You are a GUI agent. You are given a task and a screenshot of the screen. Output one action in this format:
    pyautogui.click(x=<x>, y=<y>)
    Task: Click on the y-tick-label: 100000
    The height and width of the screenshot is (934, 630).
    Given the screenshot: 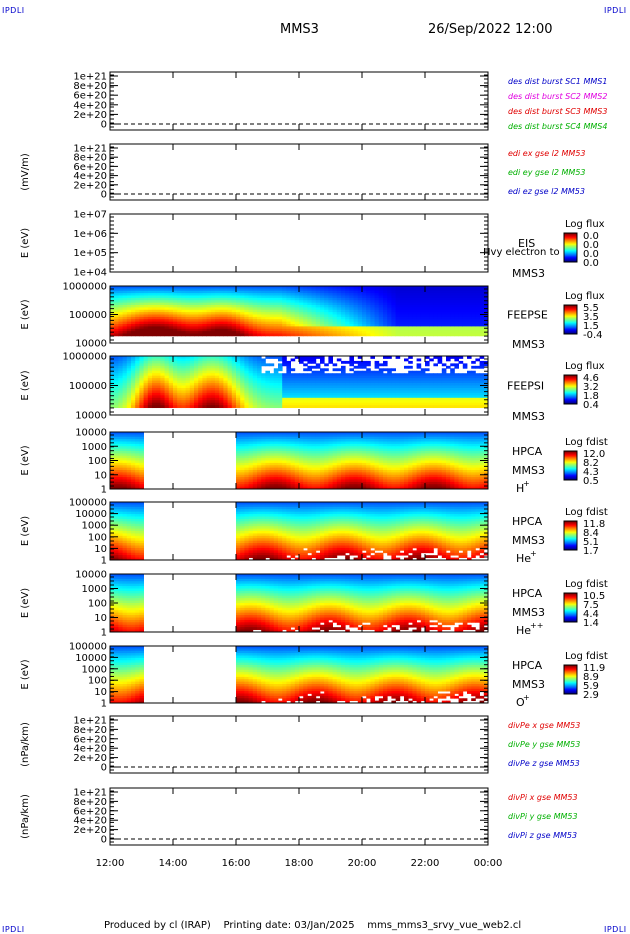 What is the action you would take?
    pyautogui.click(x=88, y=386)
    